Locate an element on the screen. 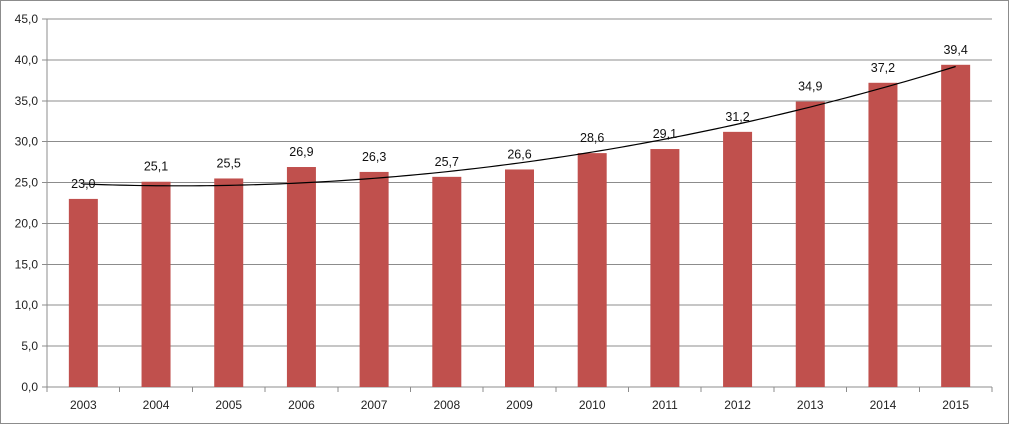  y-tick-label: 45,0 is located at coordinates (27, 19).